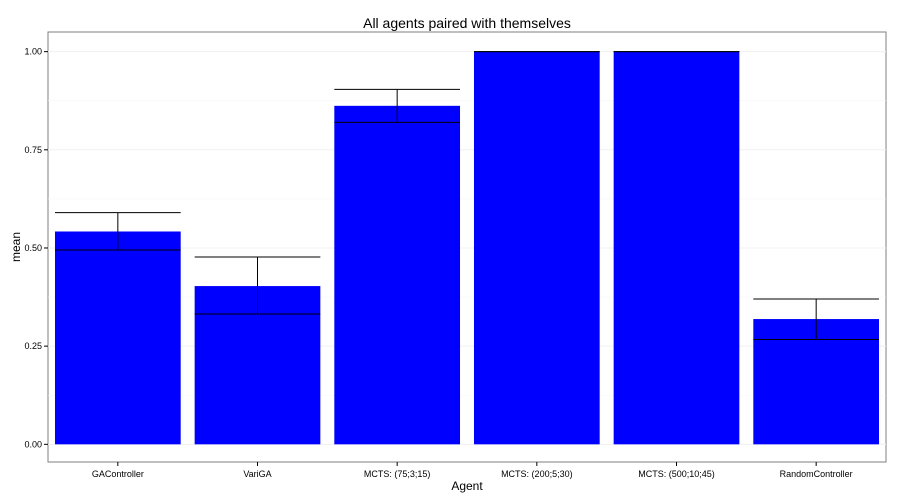  I want to click on y-axis-title: mean, so click(16, 247).